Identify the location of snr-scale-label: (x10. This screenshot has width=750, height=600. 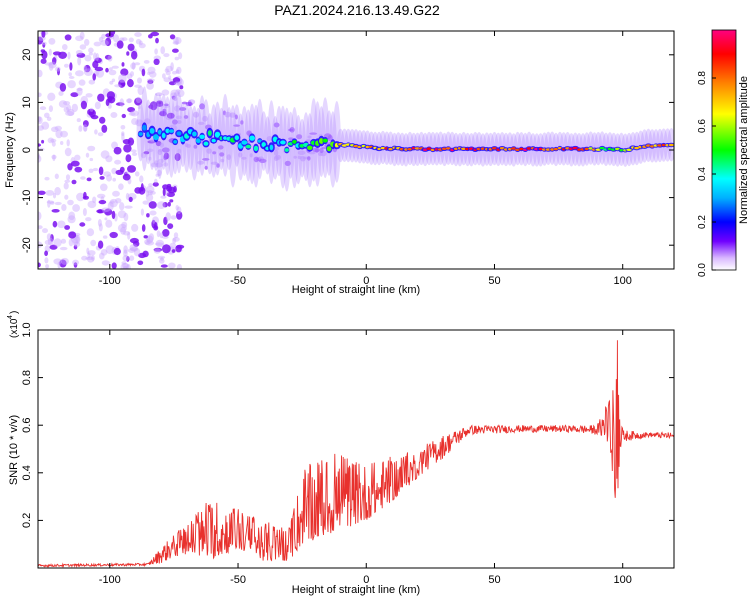
(14, 328).